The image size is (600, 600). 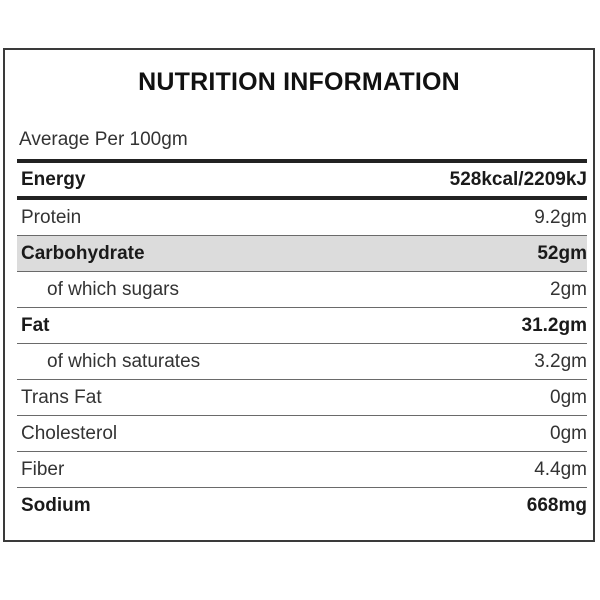 I want to click on row-value: 668mg, so click(x=556, y=505).